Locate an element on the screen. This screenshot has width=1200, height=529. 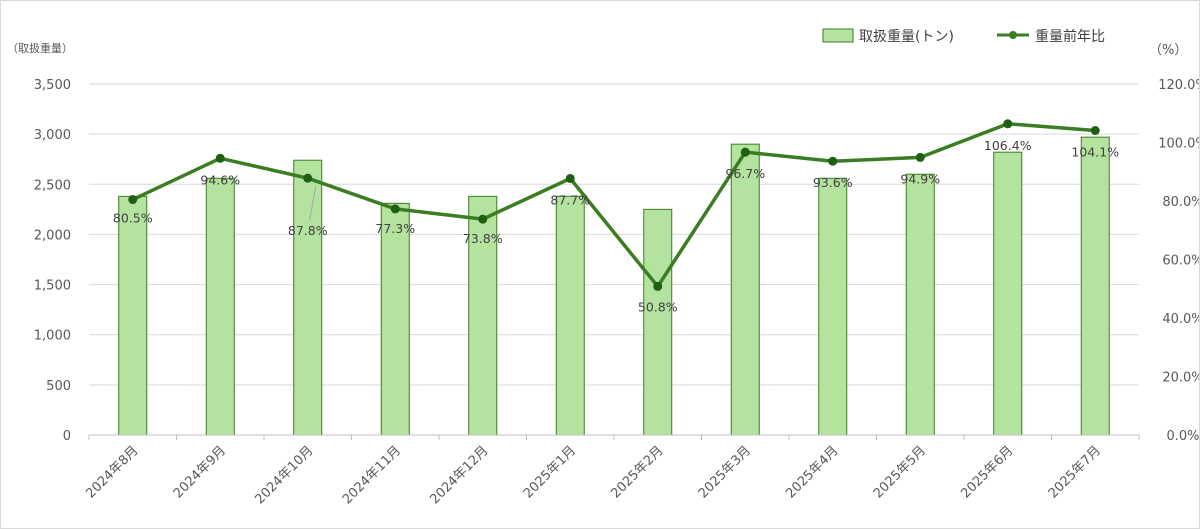
x-tick-label: 2025年3月 is located at coordinates (725, 472).